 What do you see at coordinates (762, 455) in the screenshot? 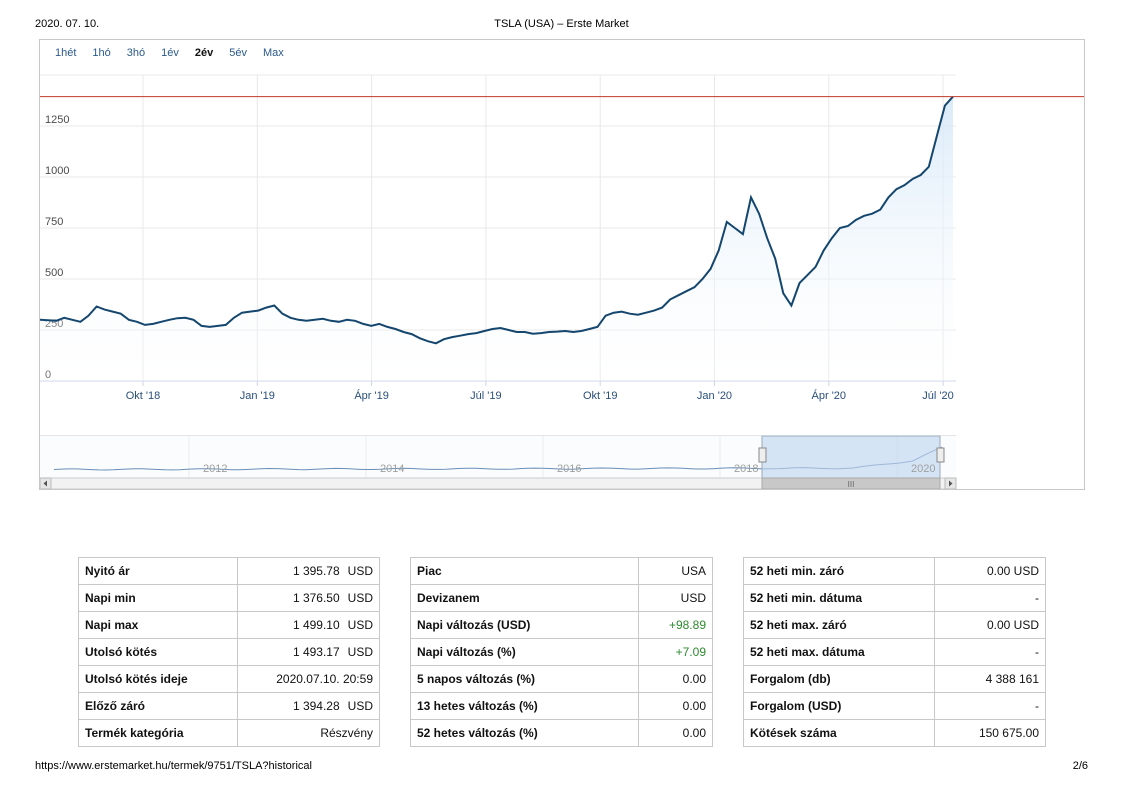
I see `navigator-left-handle` at bounding box center [762, 455].